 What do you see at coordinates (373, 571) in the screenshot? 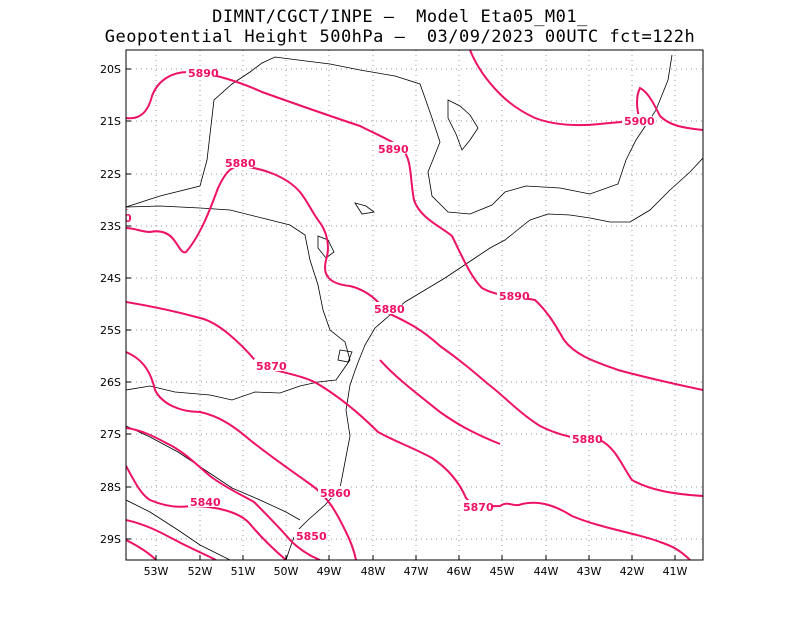
I see `lon-tick-label: 48W` at bounding box center [373, 571].